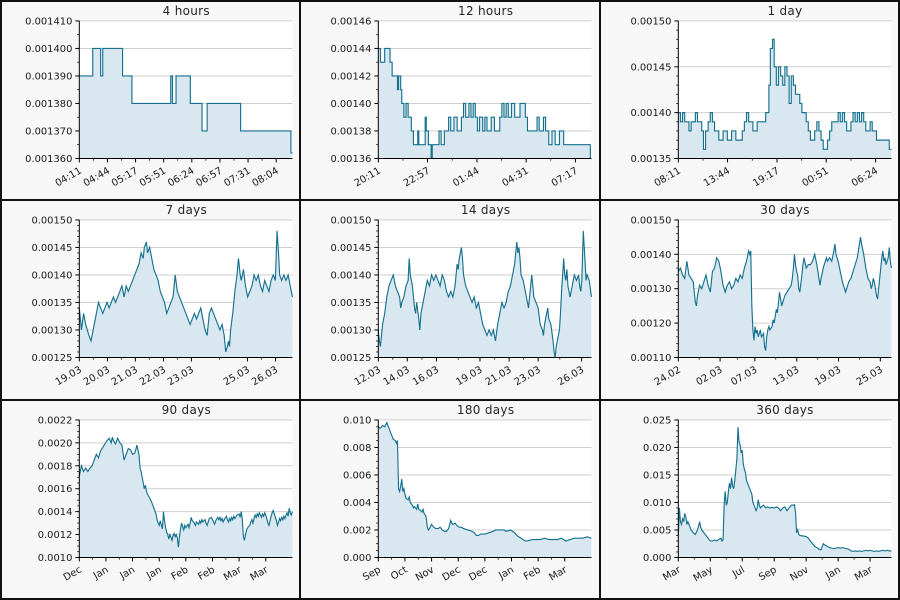 The height and width of the screenshot is (600, 900). Describe the element at coordinates (657, 448) in the screenshot. I see `y-tick-label: 0.020` at that location.